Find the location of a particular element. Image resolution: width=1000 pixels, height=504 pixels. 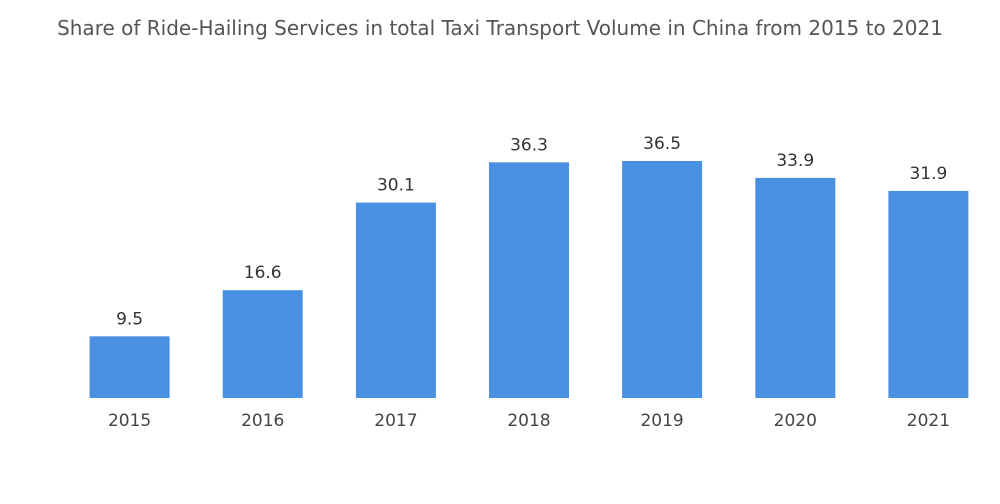

data-label-2016: 16.6 is located at coordinates (263, 273).